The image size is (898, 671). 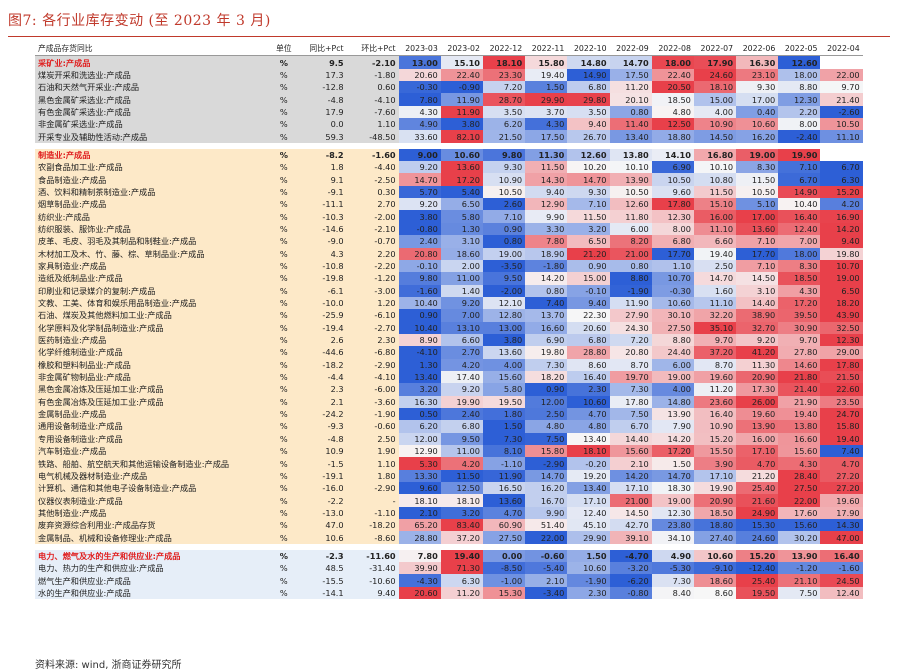 What do you see at coordinates (546, 124) in the screenshot?
I see `row-value: 4.30` at bounding box center [546, 124].